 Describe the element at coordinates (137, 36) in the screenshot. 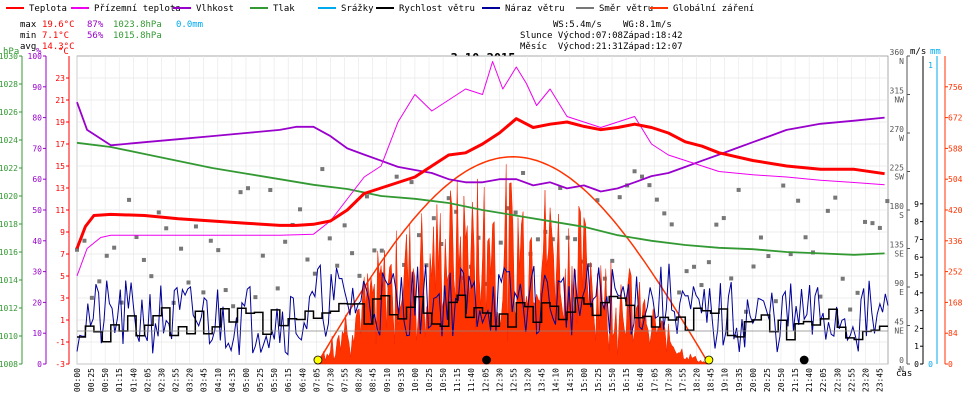

I see `stats-min-press: 1015.8hPa` at that location.